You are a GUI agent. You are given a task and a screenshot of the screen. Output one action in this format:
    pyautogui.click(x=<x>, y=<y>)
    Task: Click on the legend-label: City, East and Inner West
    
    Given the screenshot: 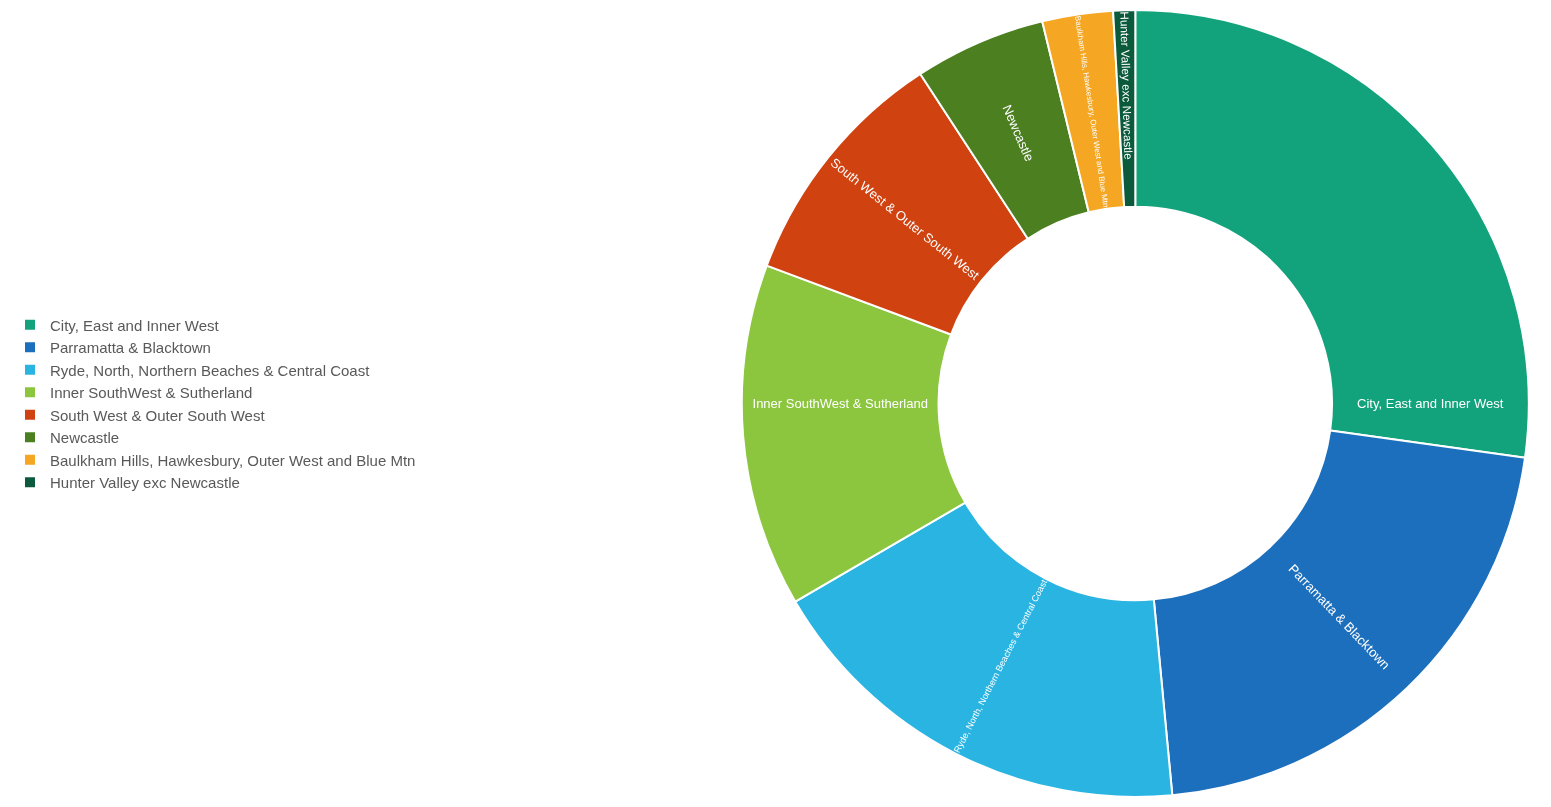 What is the action you would take?
    pyautogui.click(x=135, y=325)
    